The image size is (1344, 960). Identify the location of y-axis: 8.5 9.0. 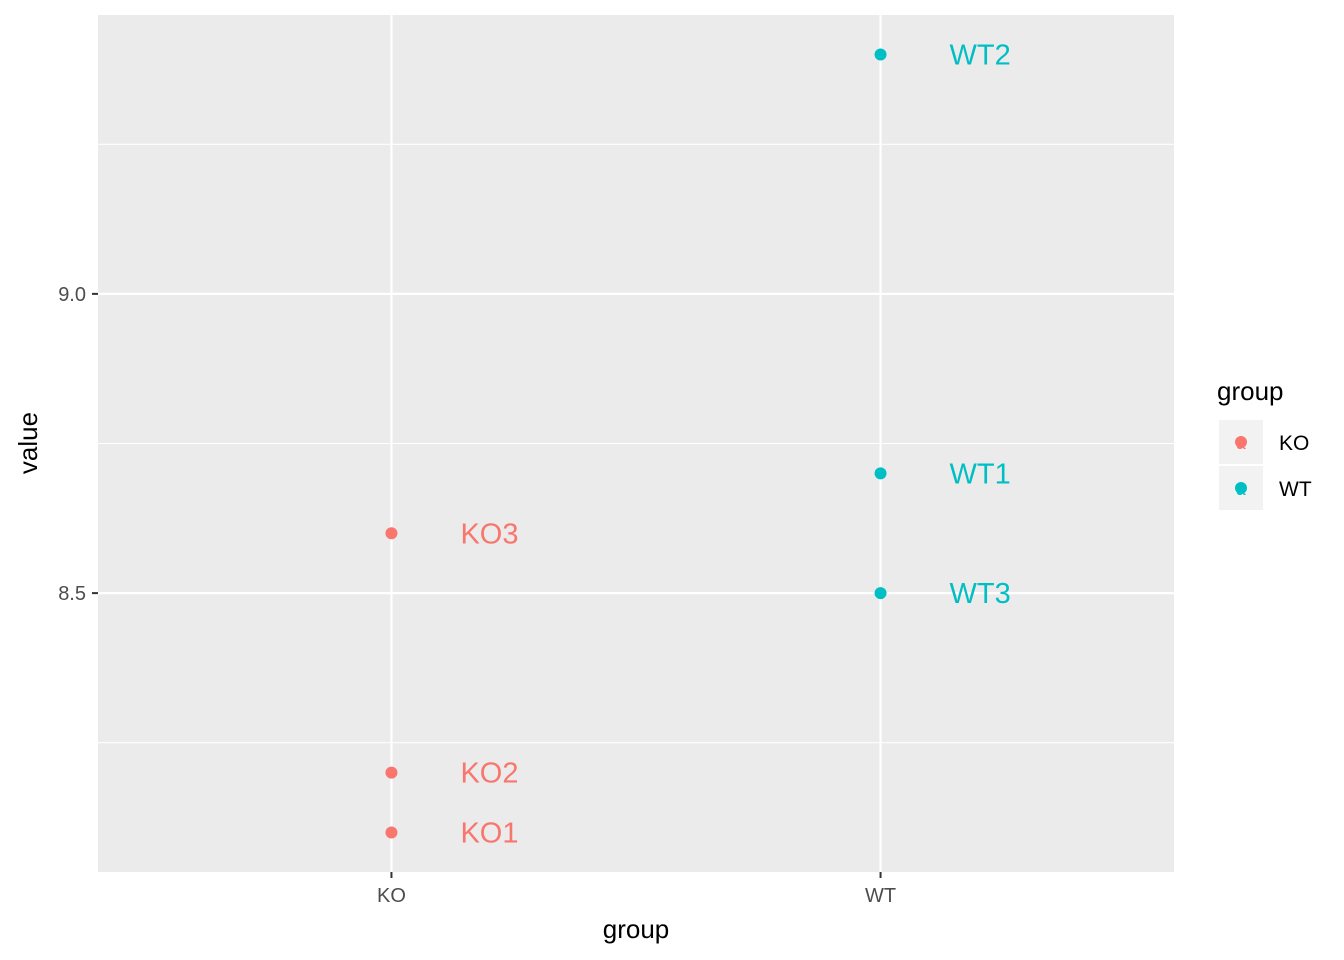
(78, 444).